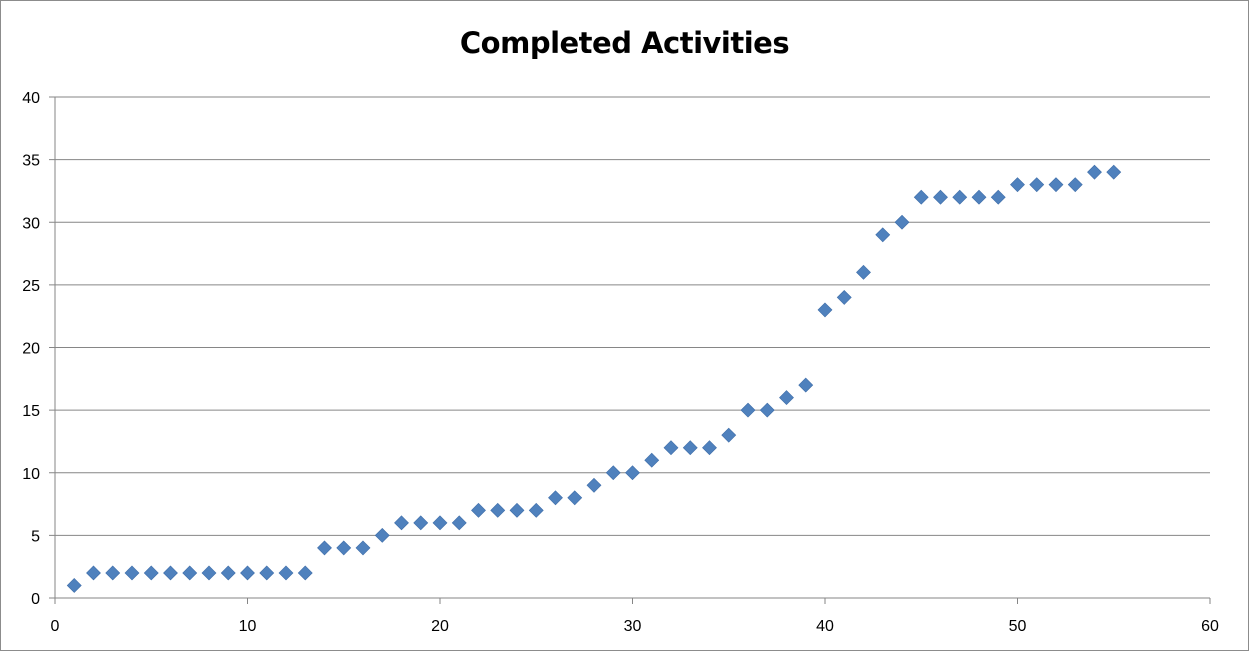  Describe the element at coordinates (248, 626) in the screenshot. I see `x-tick-label: 10` at that location.